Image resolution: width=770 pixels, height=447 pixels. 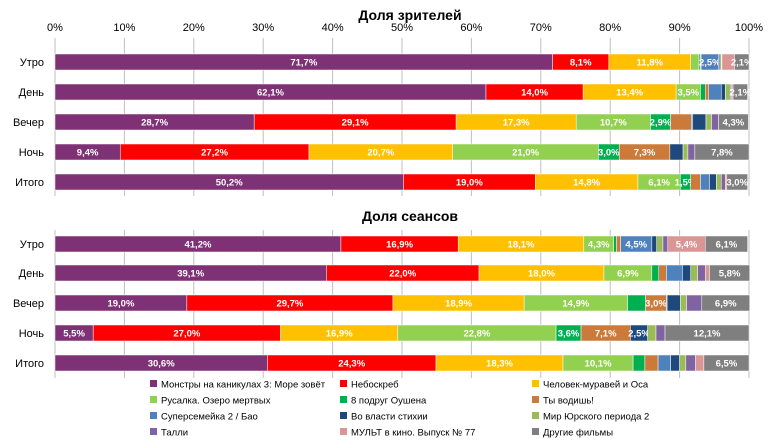 I want to click on data-label: 3,6%, so click(x=569, y=334).